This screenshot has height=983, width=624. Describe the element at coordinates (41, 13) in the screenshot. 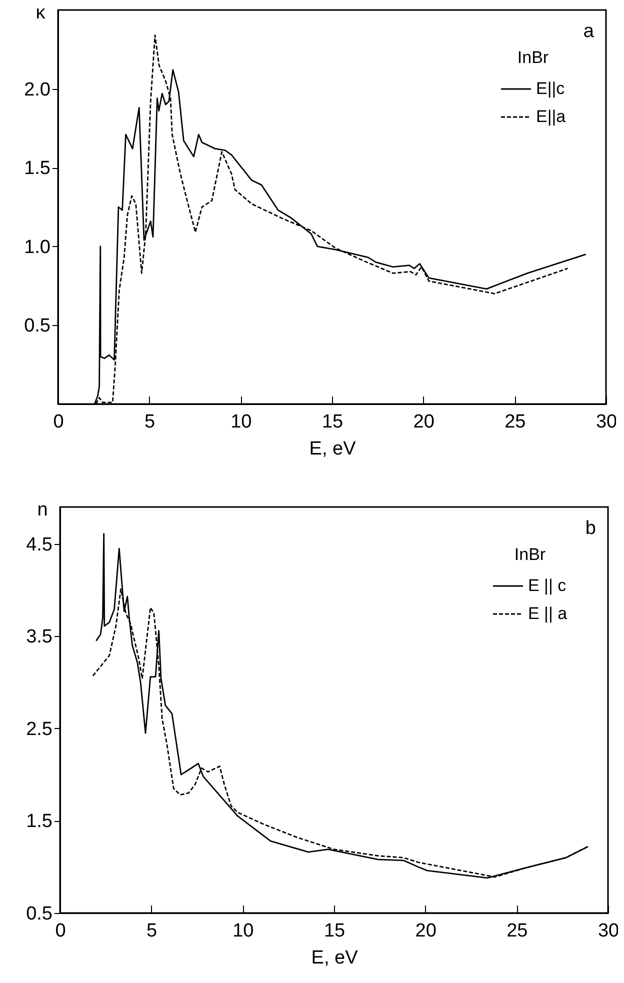

I see `y-axis-title: κ` at that location.